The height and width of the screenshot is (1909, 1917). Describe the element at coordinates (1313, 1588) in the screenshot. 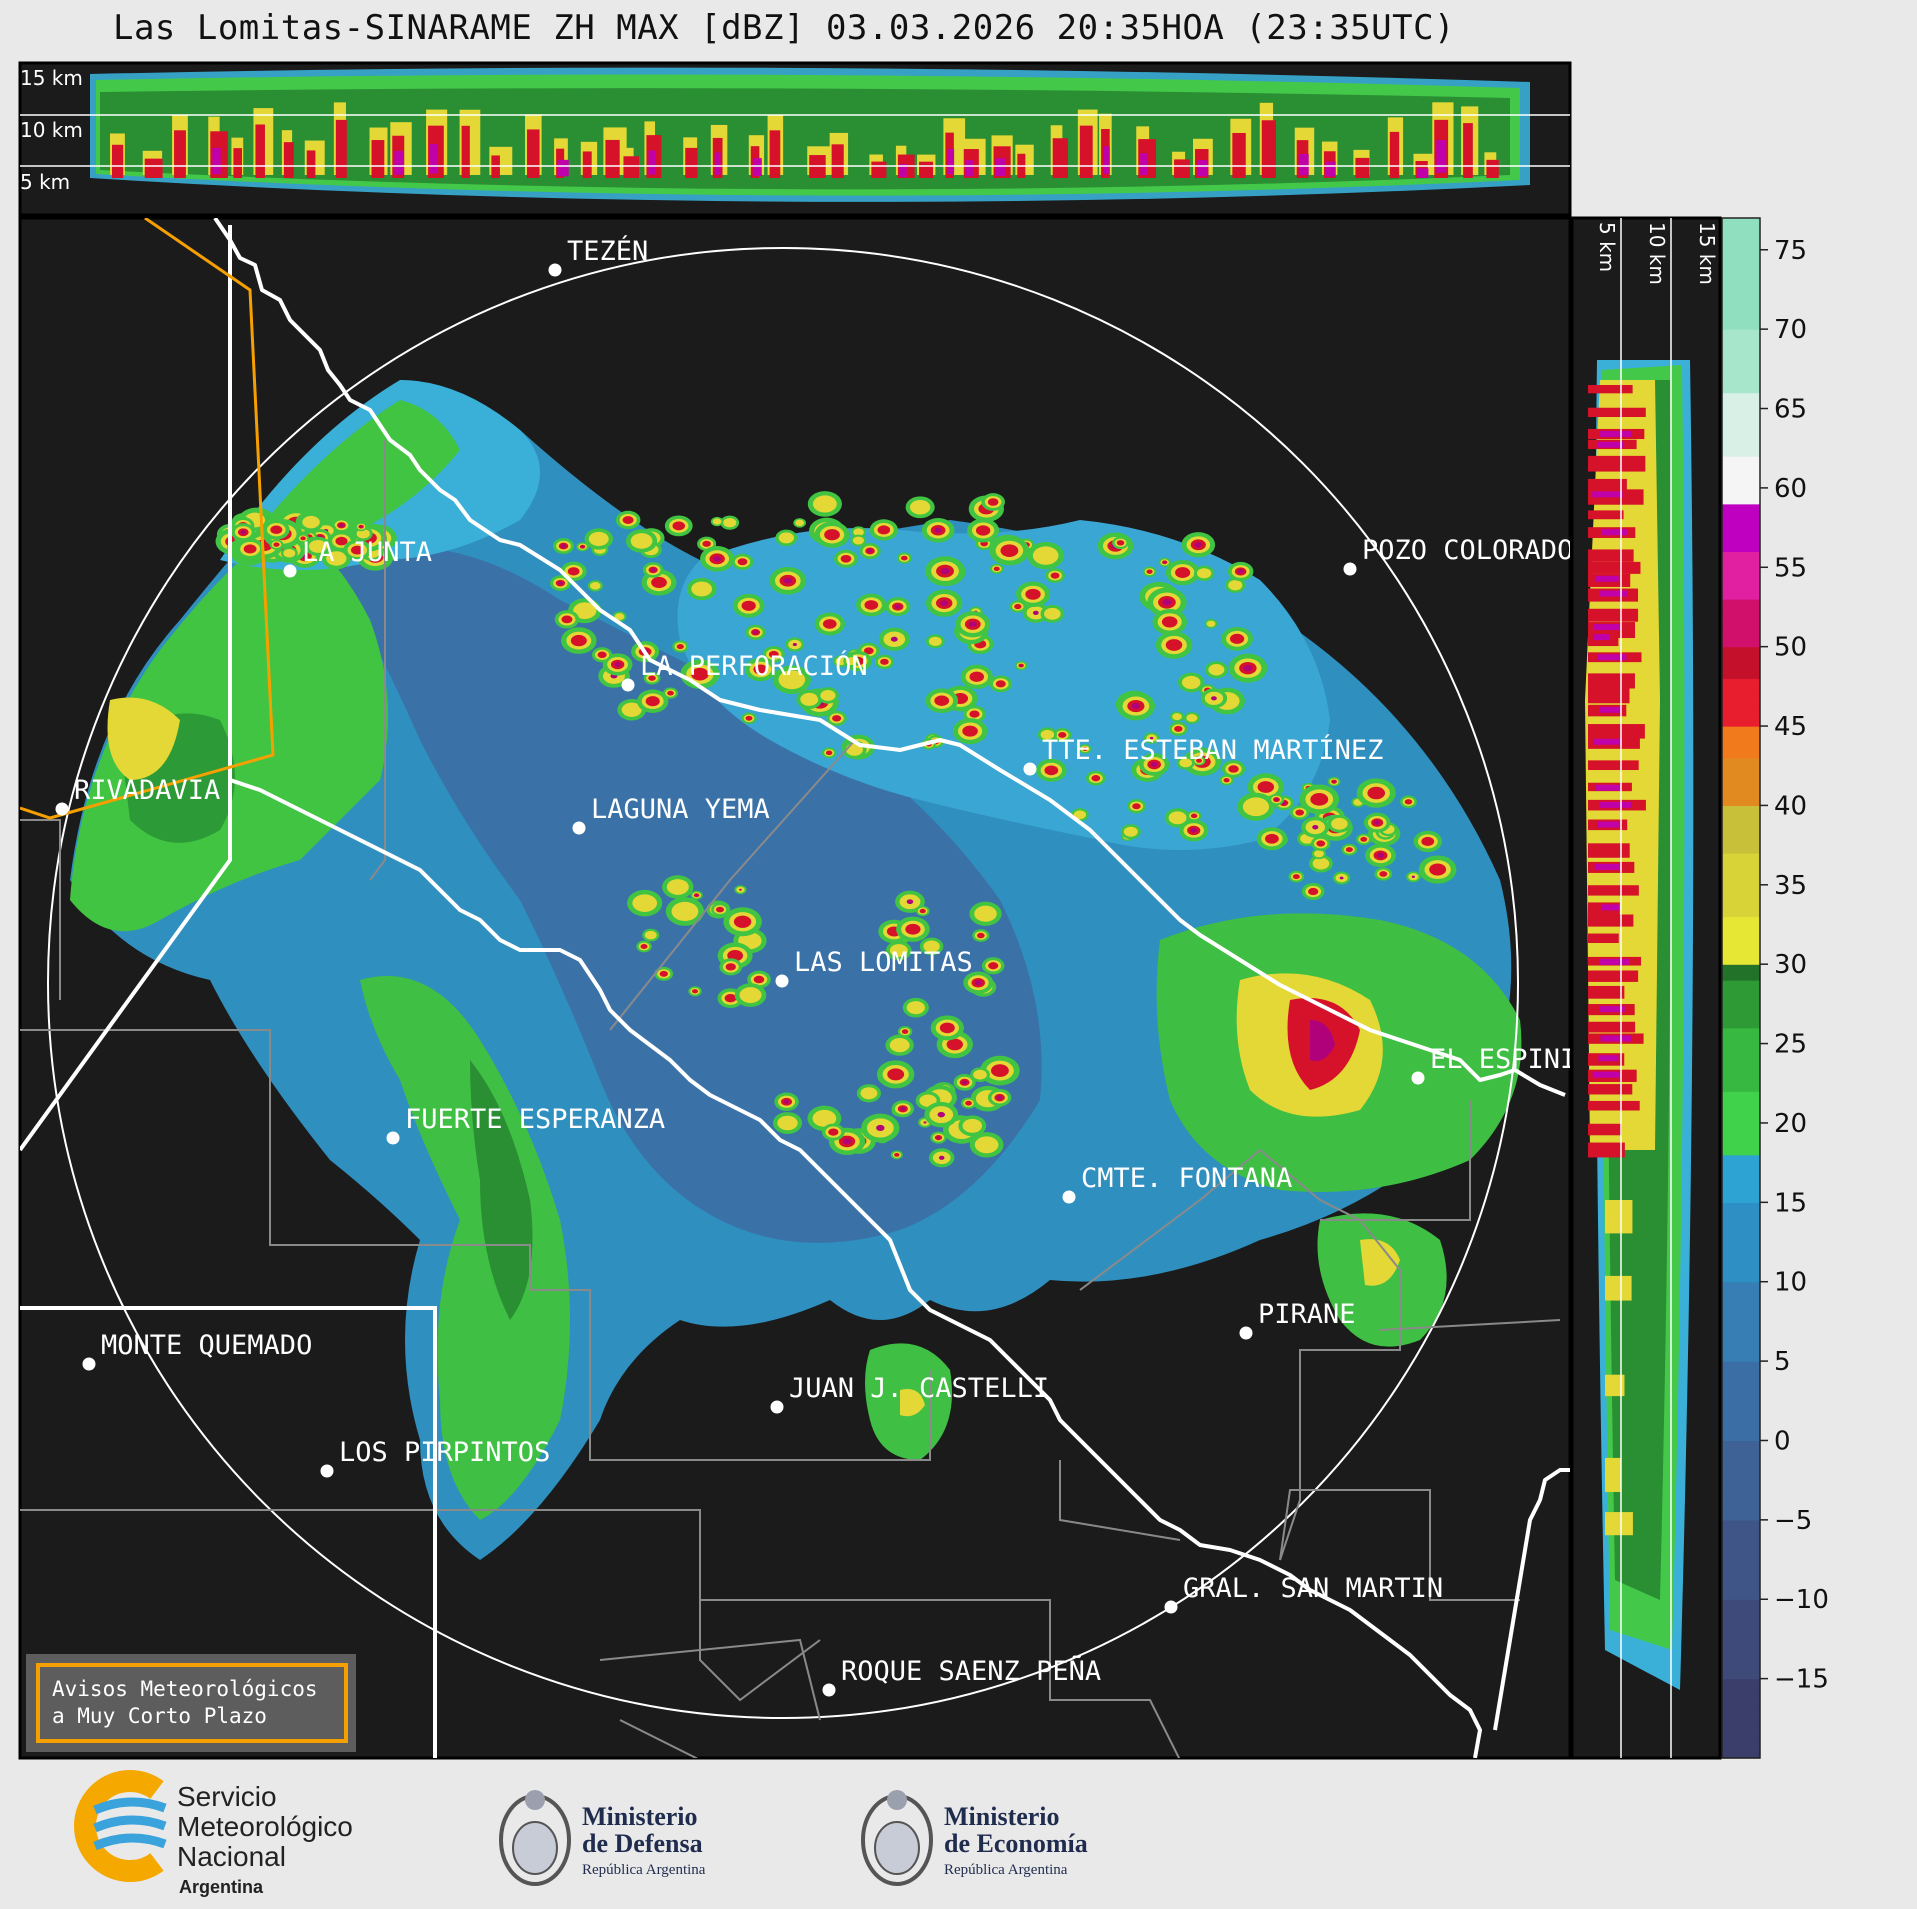

I see `place-label: GRAL. SAN MARTIN` at that location.